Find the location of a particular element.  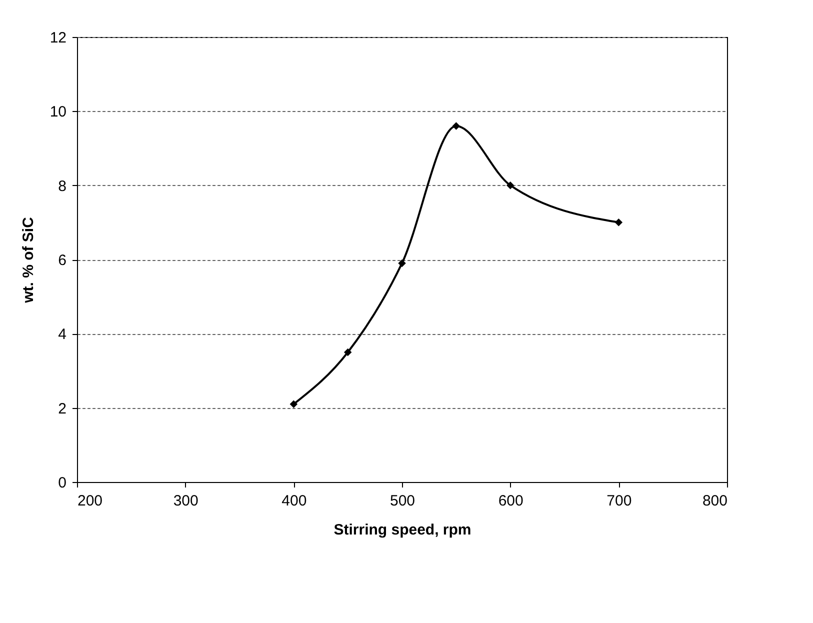

y-tick-label: 0 is located at coordinates (62, 483).